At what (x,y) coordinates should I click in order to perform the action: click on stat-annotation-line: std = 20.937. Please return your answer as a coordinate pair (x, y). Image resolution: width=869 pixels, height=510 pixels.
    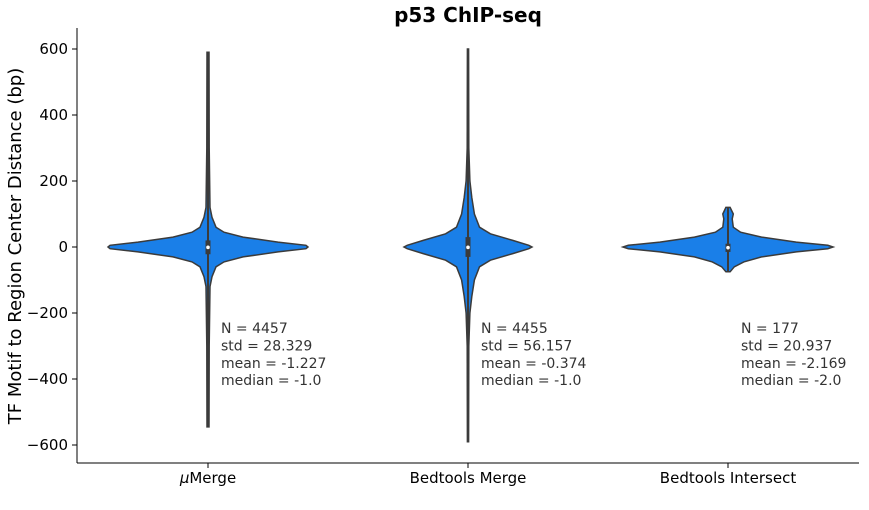
    Looking at the image, I should click on (786, 346).